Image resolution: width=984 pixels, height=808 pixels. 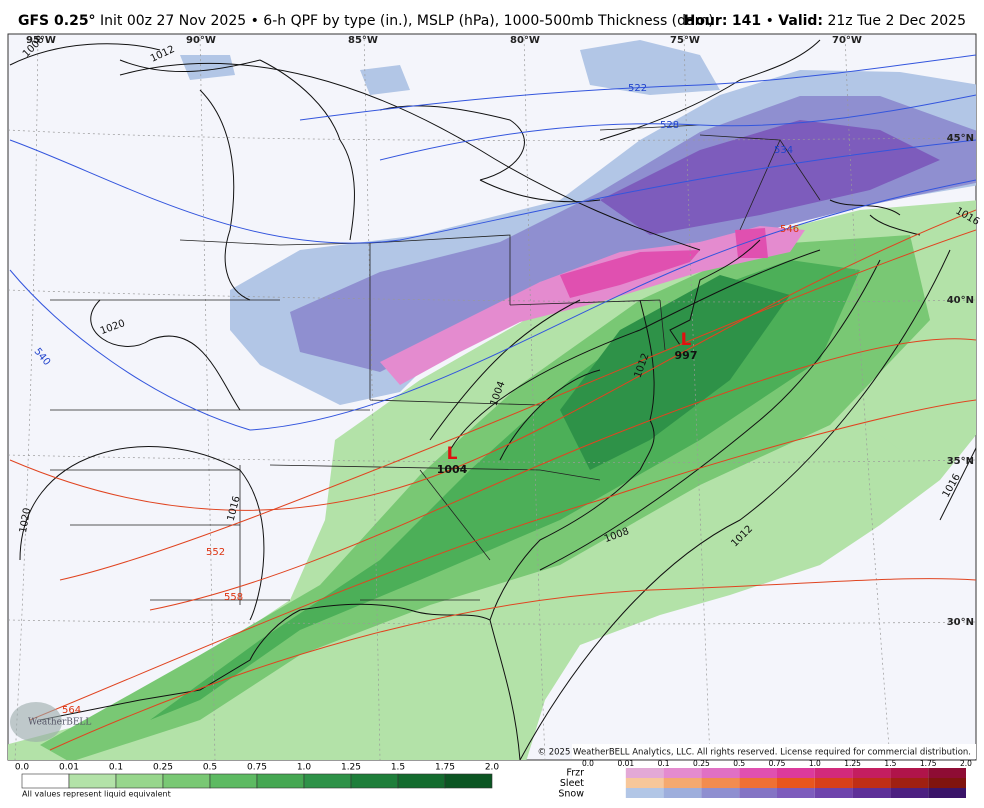 What do you see at coordinates (685, 40) in the screenshot?
I see `lon-label: 75°W` at bounding box center [685, 40].